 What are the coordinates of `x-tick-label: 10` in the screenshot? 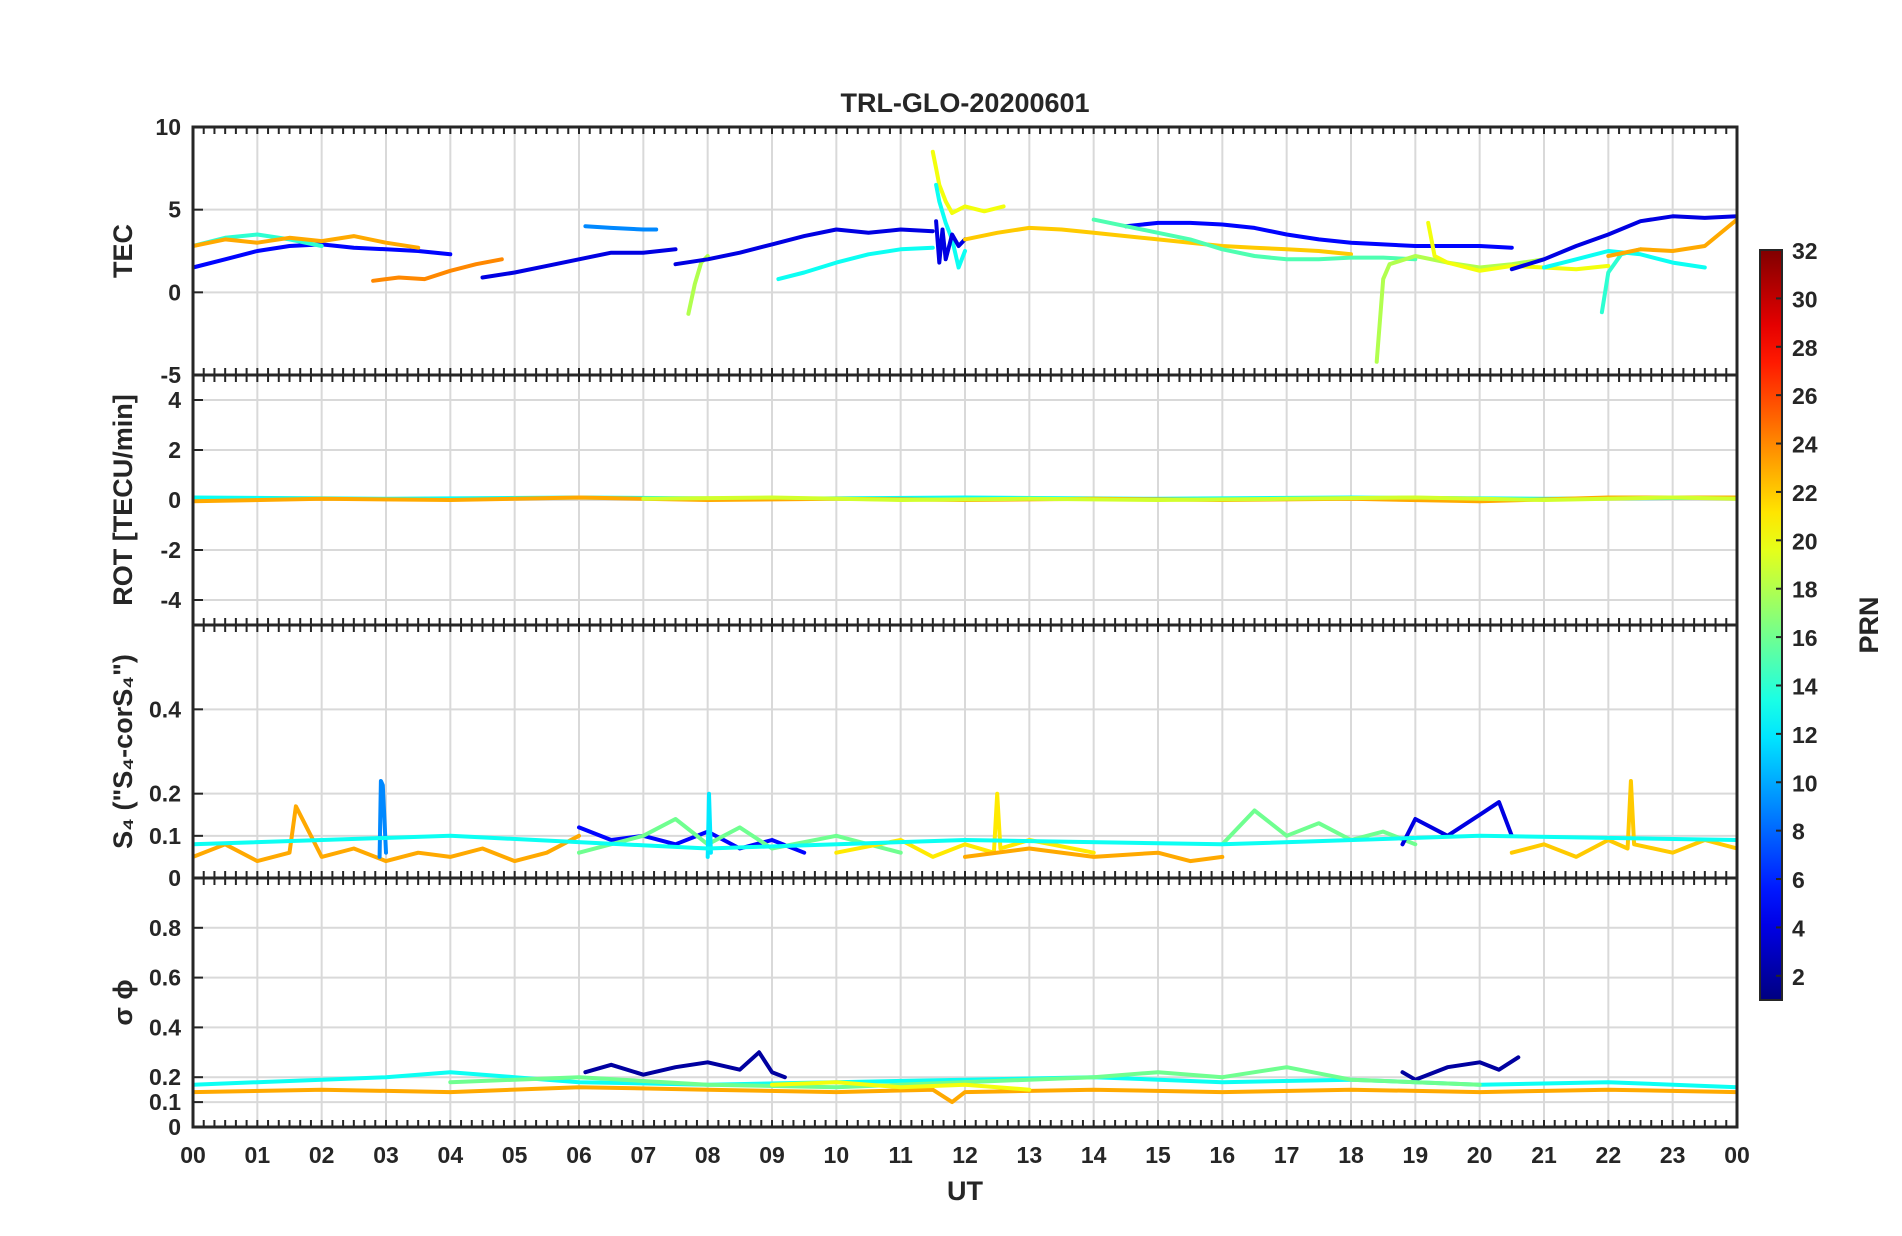 It's located at (837, 1155).